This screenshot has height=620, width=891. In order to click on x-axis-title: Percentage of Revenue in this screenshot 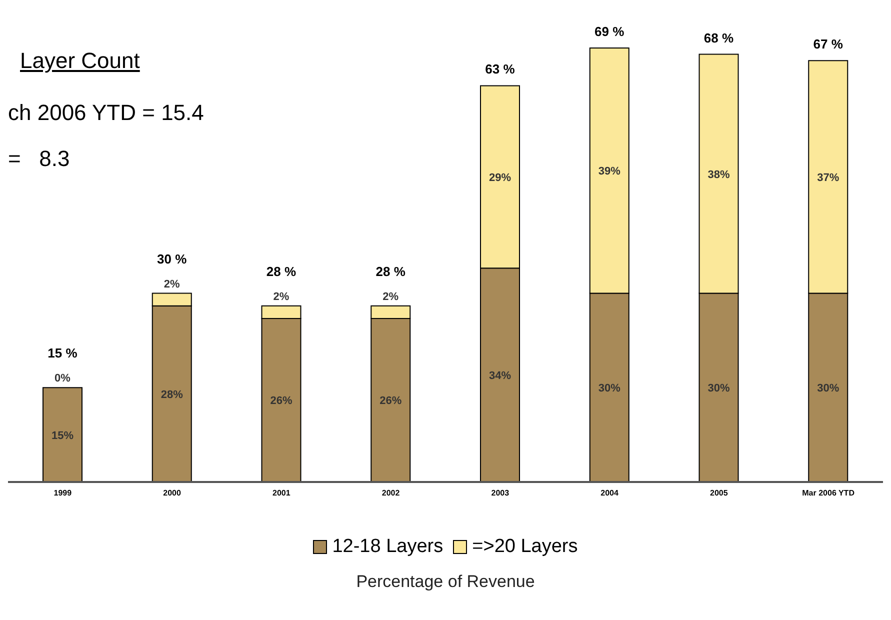, I will do `click(445, 582)`.